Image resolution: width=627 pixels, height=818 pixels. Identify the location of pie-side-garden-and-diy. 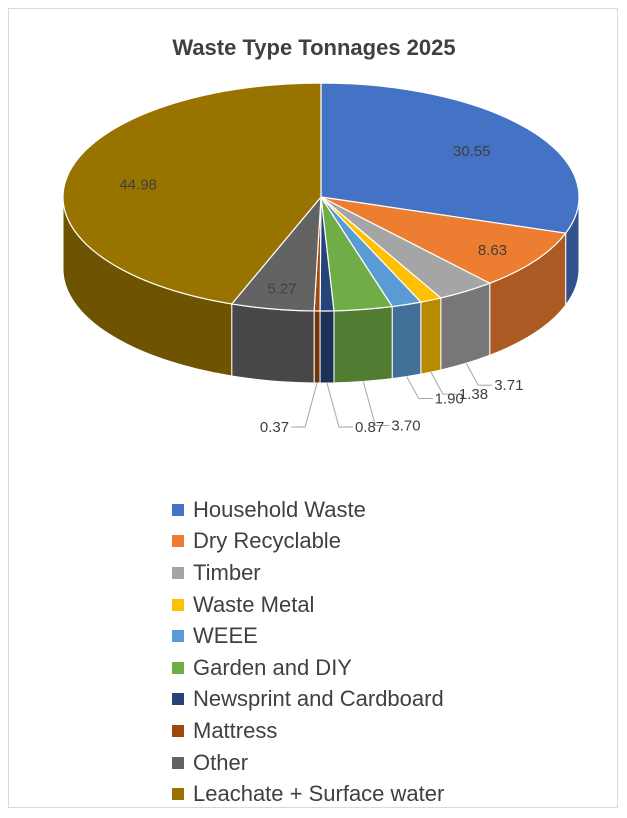
(363, 345).